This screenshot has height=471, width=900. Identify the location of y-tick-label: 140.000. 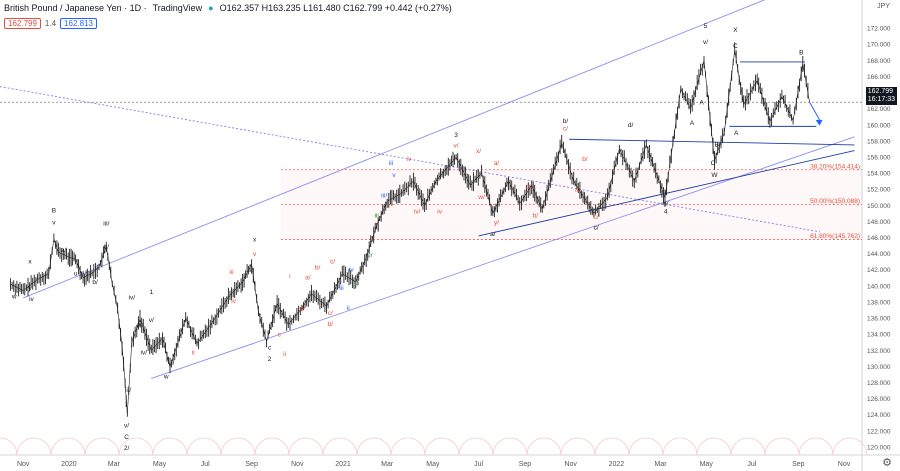
(879, 286).